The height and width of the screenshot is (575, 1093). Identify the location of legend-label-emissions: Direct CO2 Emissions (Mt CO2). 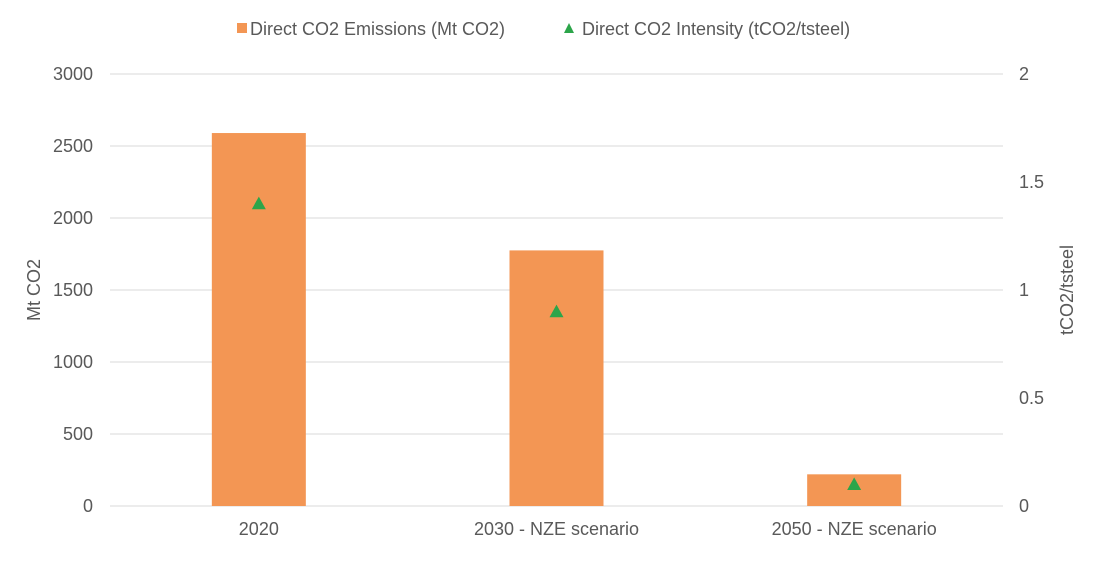
(377, 29).